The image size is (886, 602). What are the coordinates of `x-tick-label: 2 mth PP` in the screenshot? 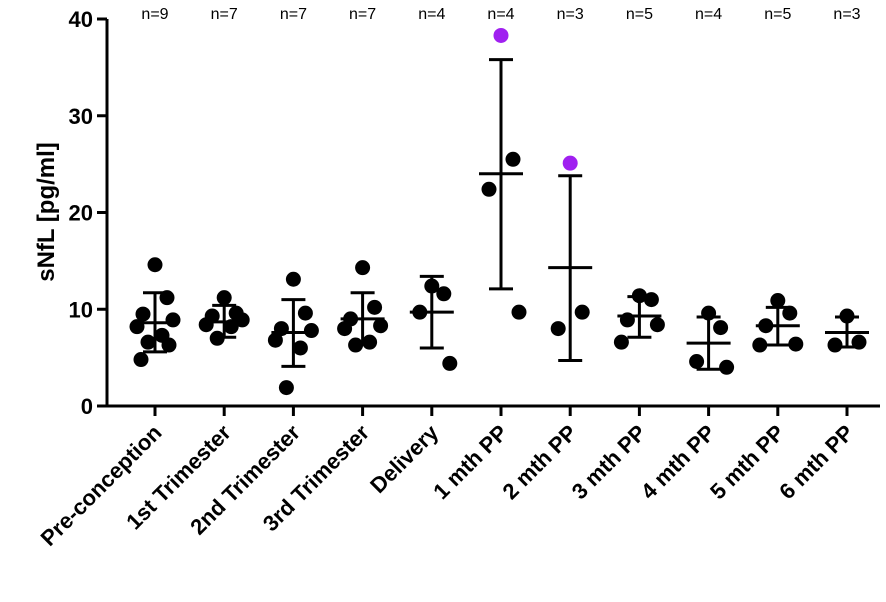 It's located at (539, 462).